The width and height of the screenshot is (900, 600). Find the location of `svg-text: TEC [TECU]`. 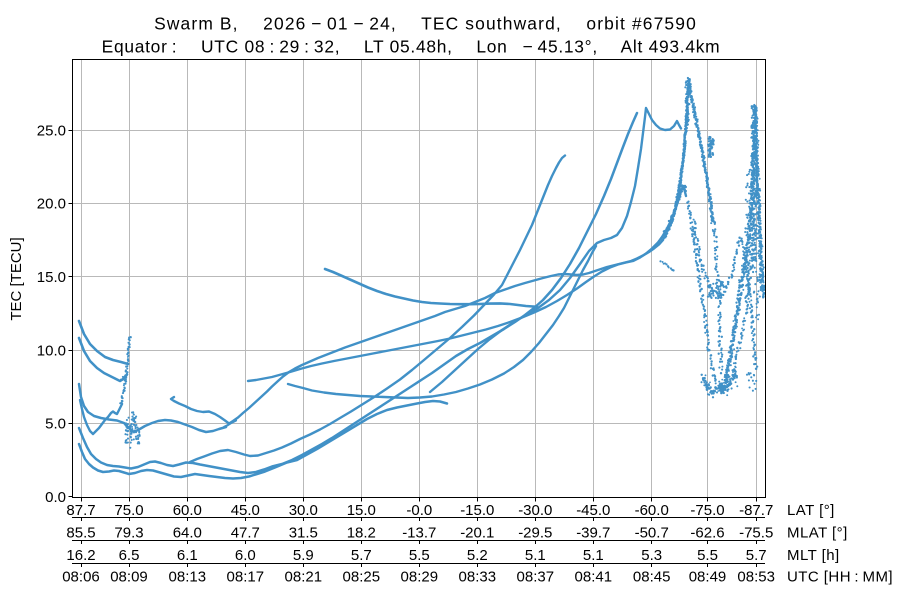

svg-text: TEC [TECU] is located at coordinates (16, 278).